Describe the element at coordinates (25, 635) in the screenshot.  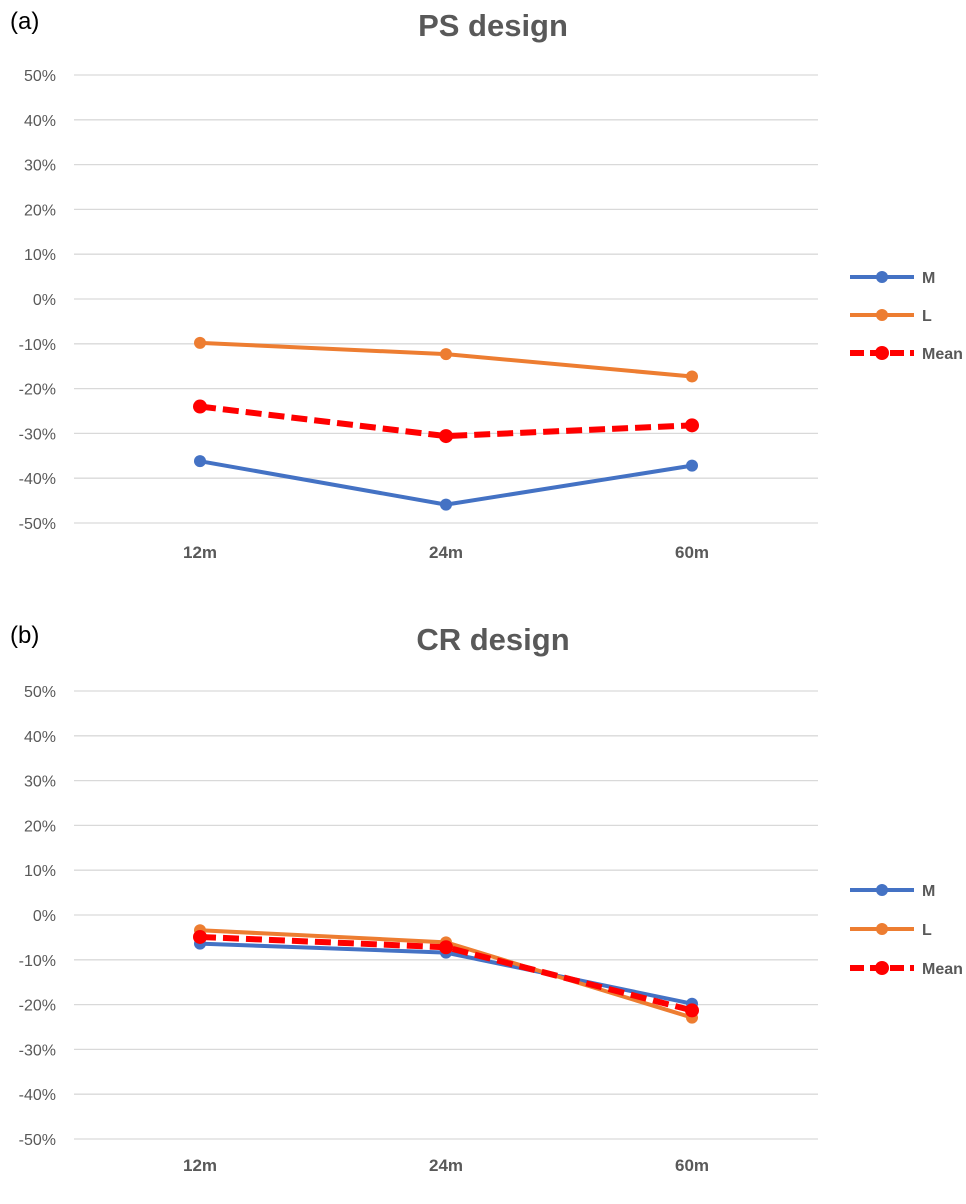
I see `panel-label: (b)` at that location.